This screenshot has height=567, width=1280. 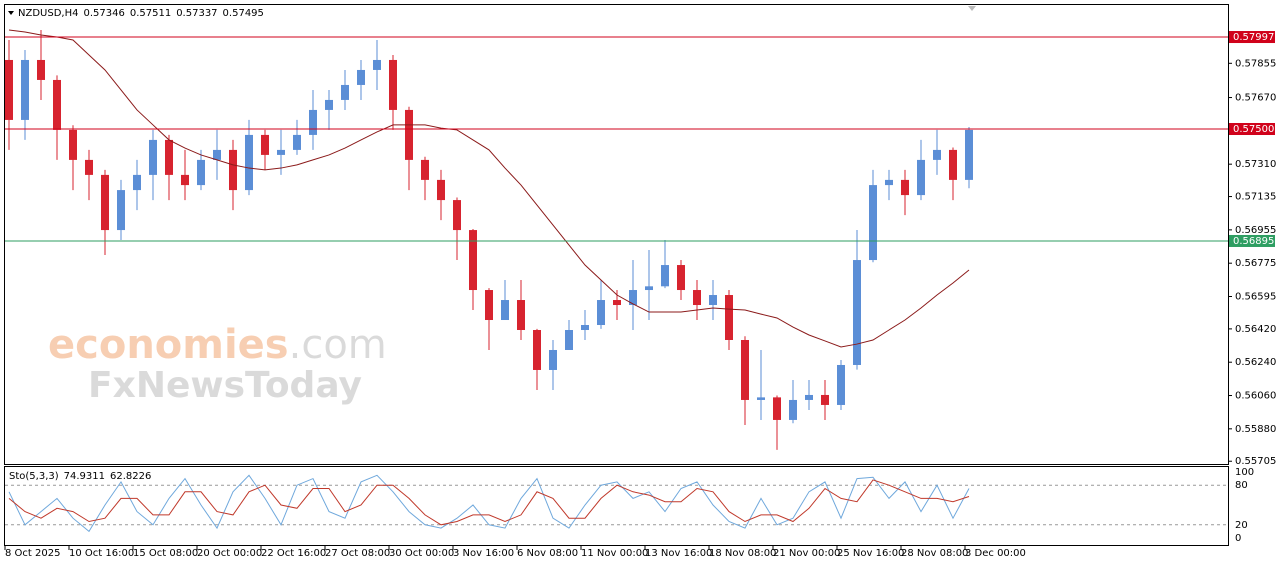 I want to click on y-tick-label: 0.57670, so click(x=1255, y=98).